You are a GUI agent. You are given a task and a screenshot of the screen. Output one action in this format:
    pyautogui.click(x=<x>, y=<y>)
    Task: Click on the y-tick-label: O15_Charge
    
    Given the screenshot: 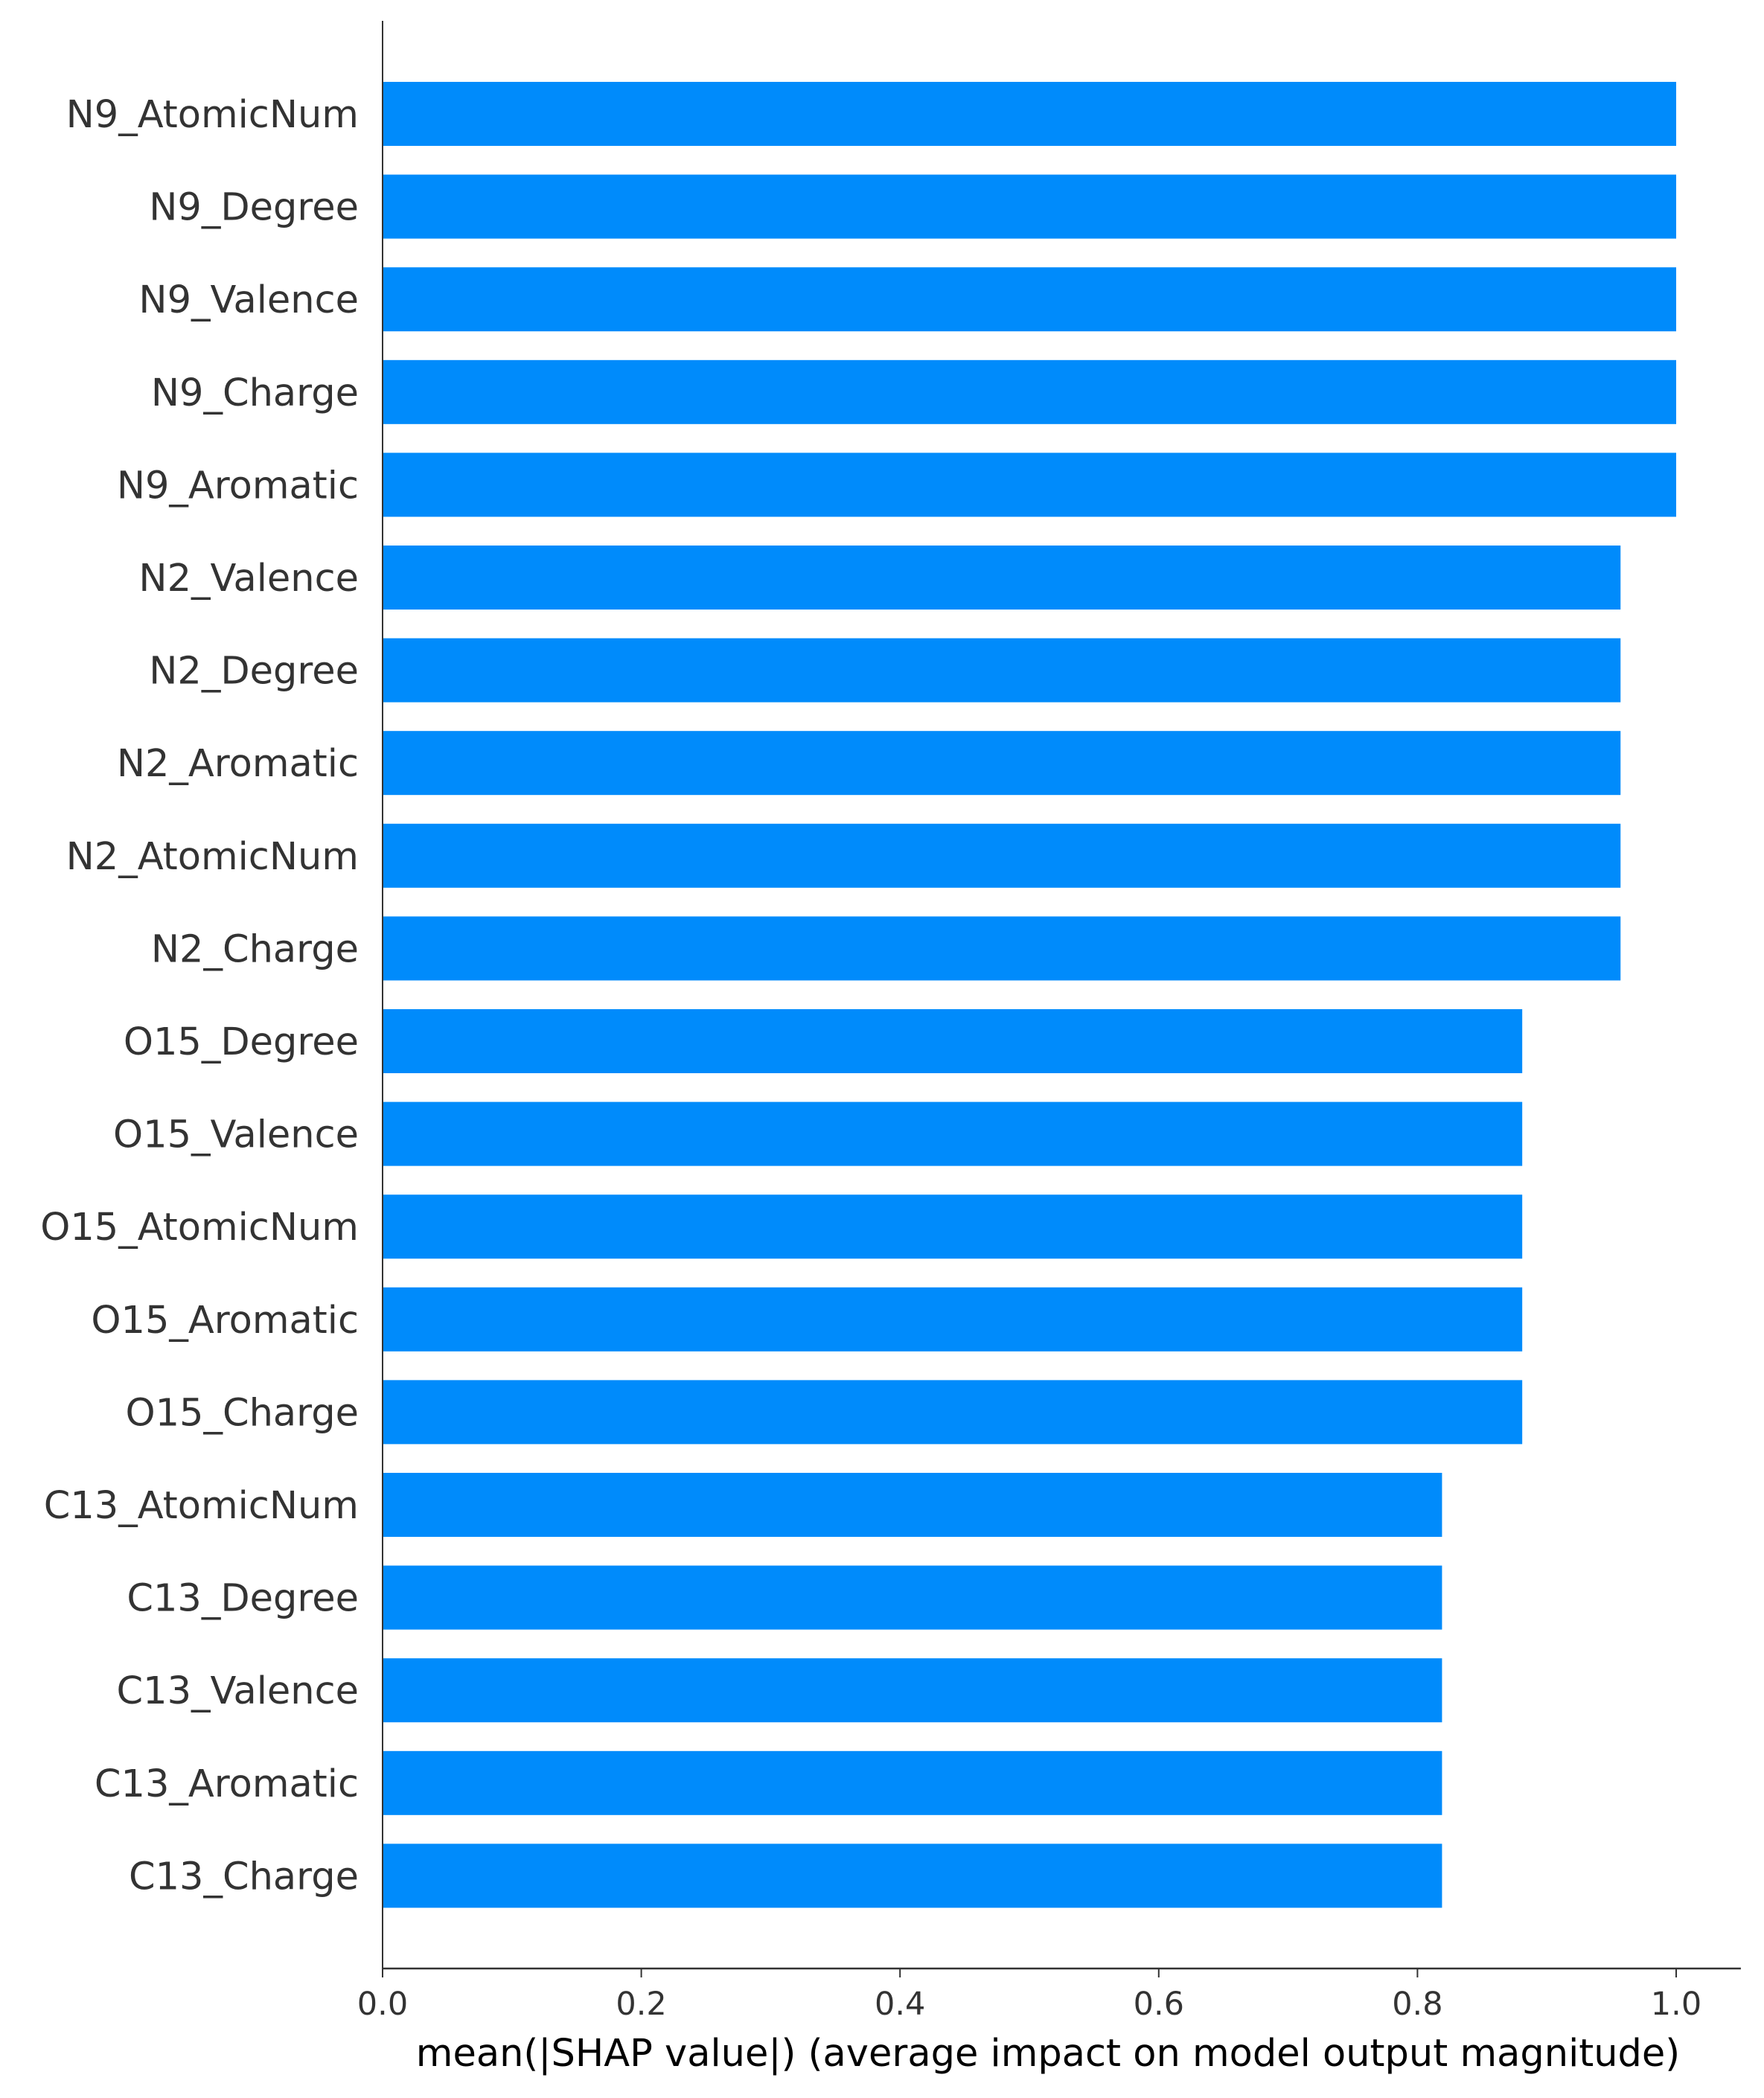 What is the action you would take?
    pyautogui.click(x=242, y=1413)
    